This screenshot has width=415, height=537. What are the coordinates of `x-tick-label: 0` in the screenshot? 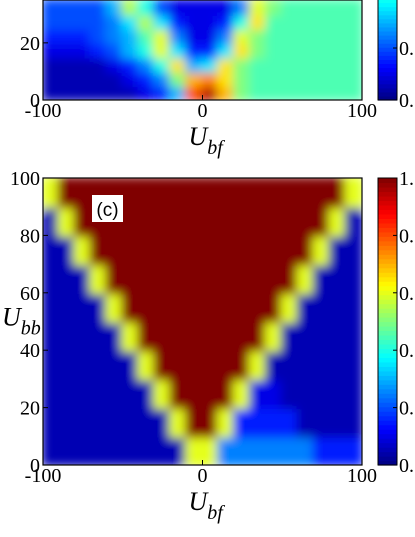 It's located at (203, 476).